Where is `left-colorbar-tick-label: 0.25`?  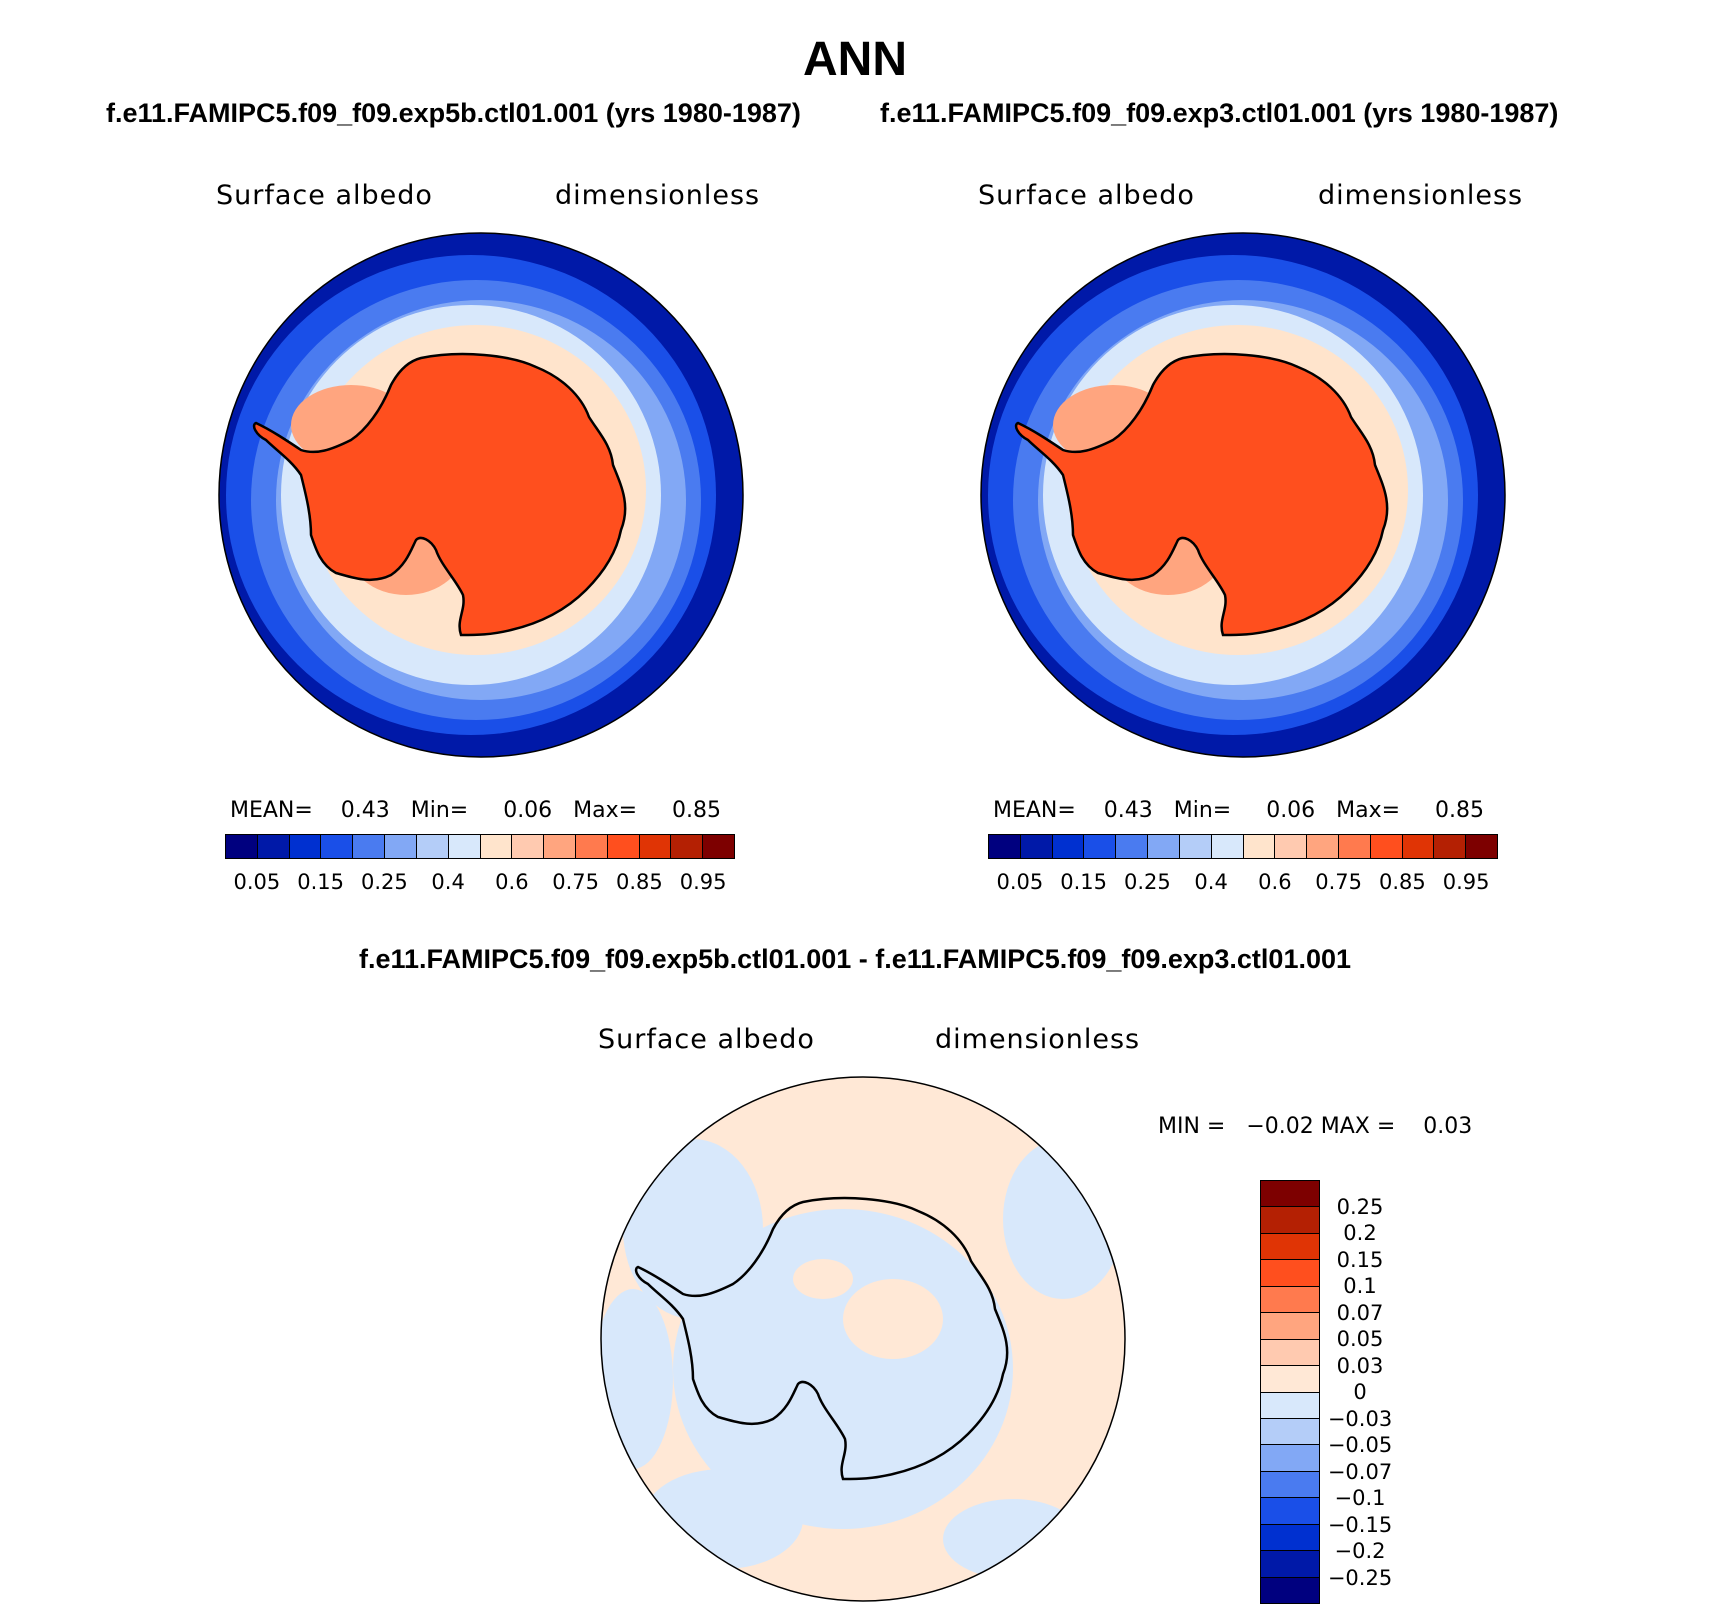 left-colorbar-tick-label: 0.25 is located at coordinates (384, 882).